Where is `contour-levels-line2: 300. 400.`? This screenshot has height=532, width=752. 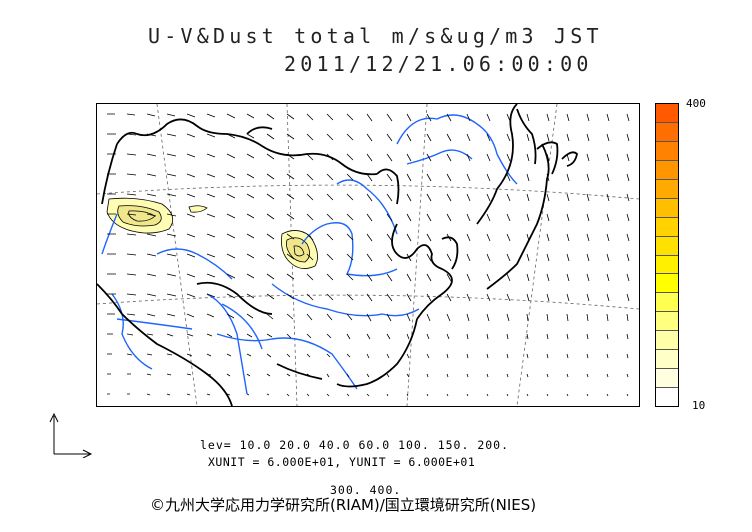
contour-levels-line2: 300. 400. is located at coordinates (366, 490).